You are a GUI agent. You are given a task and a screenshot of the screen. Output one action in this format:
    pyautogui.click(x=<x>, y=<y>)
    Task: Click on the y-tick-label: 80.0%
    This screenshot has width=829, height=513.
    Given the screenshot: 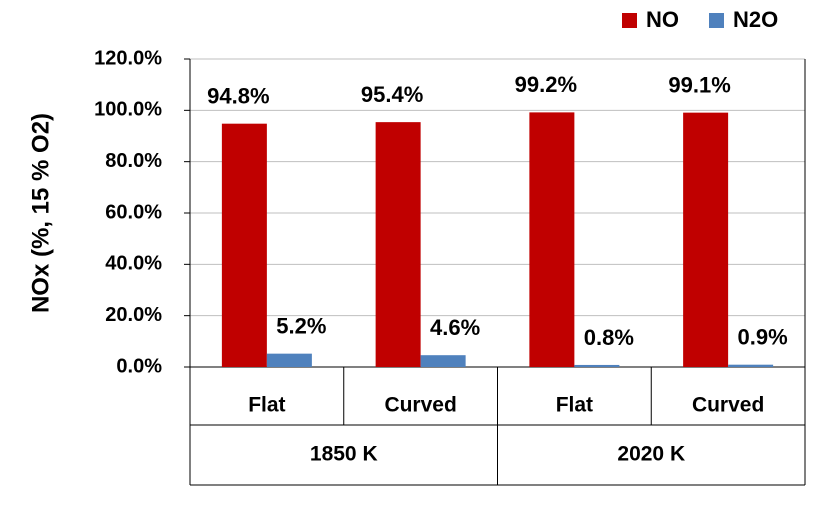 What is the action you would take?
    pyautogui.click(x=133, y=161)
    